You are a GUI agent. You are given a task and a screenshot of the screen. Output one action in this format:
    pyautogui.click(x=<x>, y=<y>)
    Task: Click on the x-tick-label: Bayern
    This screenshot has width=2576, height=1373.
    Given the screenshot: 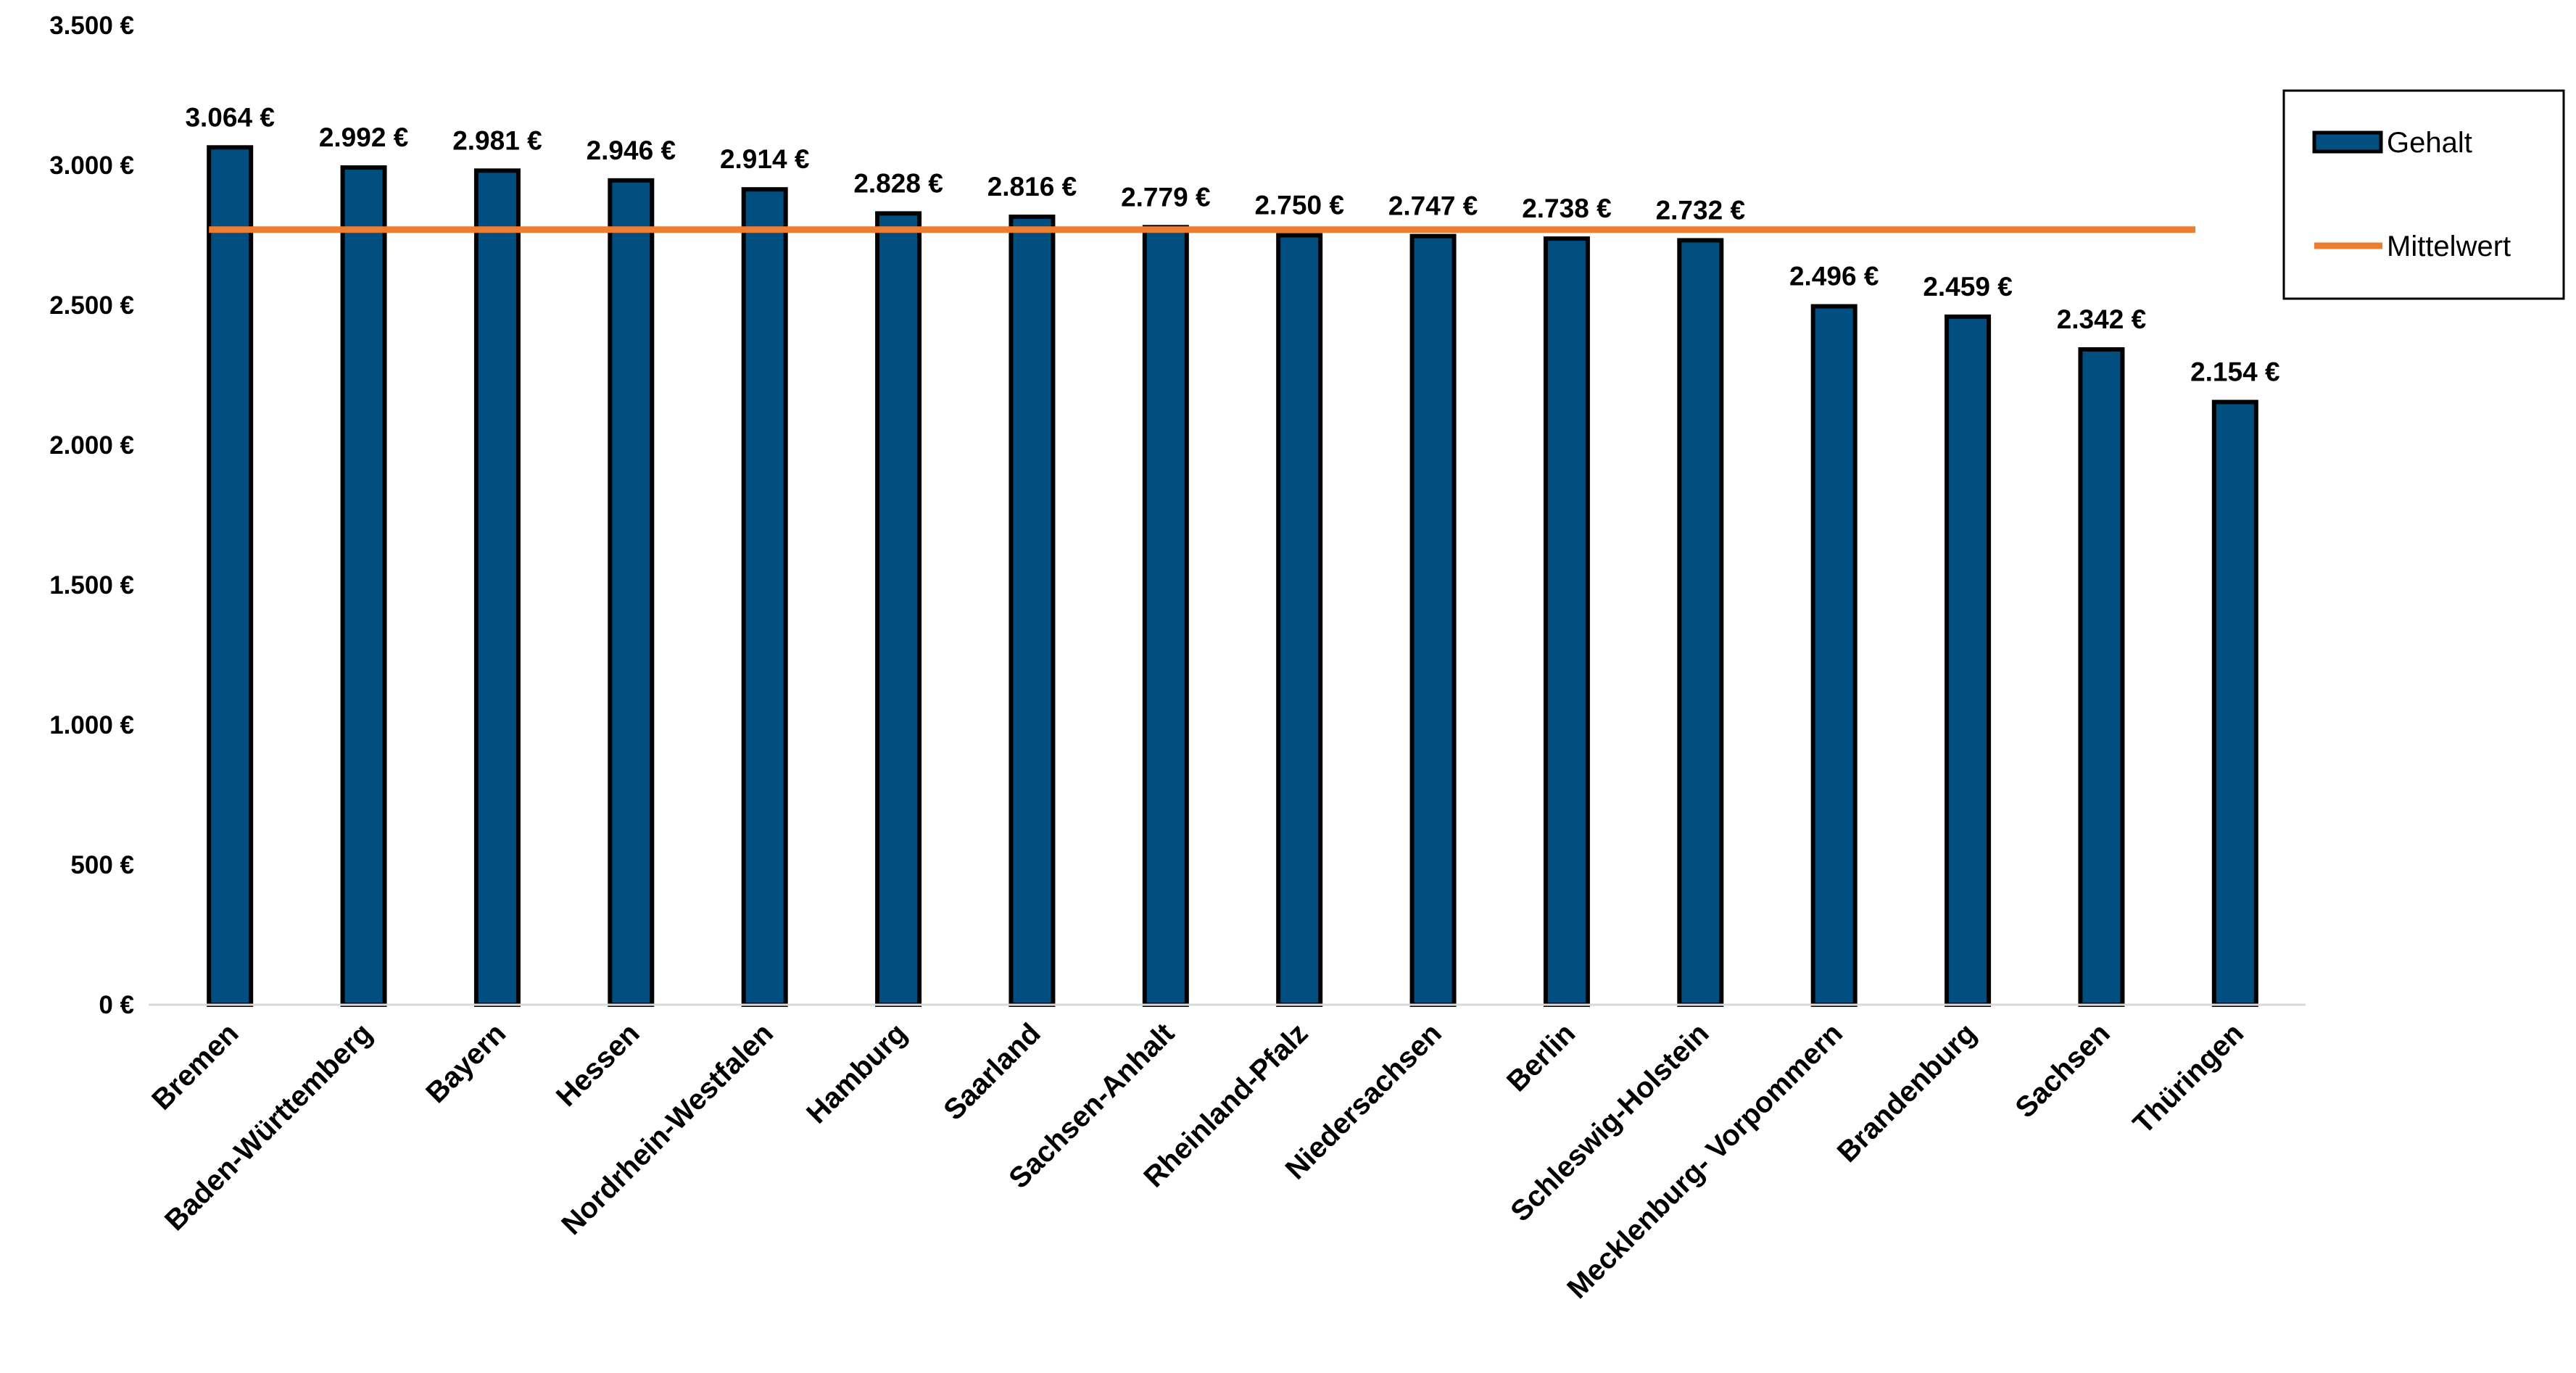 What is the action you would take?
    pyautogui.click(x=466, y=1063)
    